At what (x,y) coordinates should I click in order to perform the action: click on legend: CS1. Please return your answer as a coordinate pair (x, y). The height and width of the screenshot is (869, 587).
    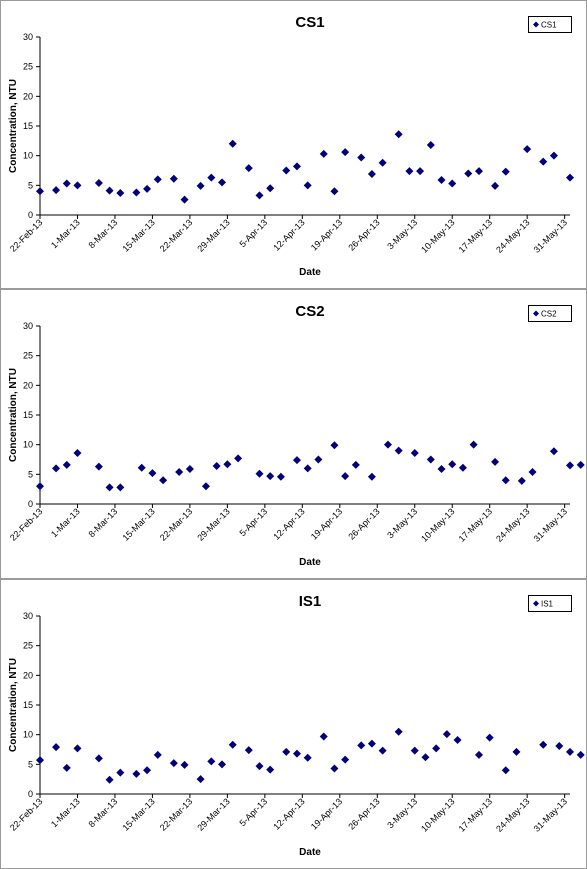
    Looking at the image, I should click on (550, 24).